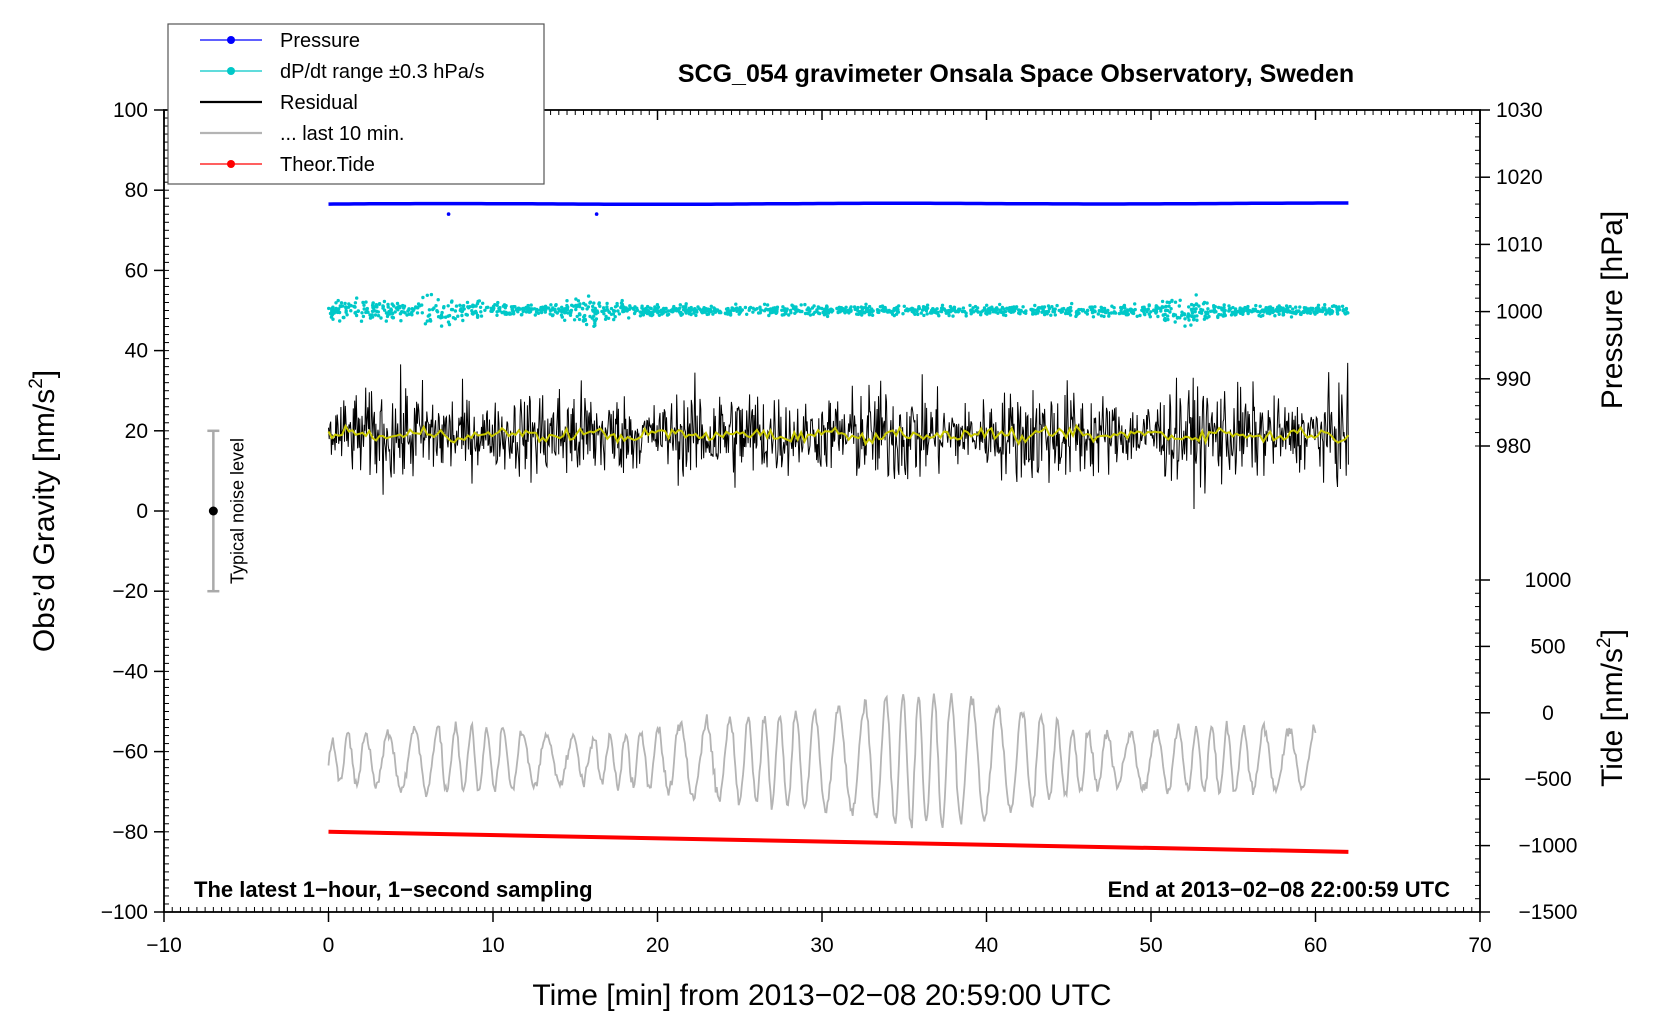  What do you see at coordinates (1604, 642) in the screenshot?
I see `y-axis-tide-title-sup: 2` at bounding box center [1604, 642].